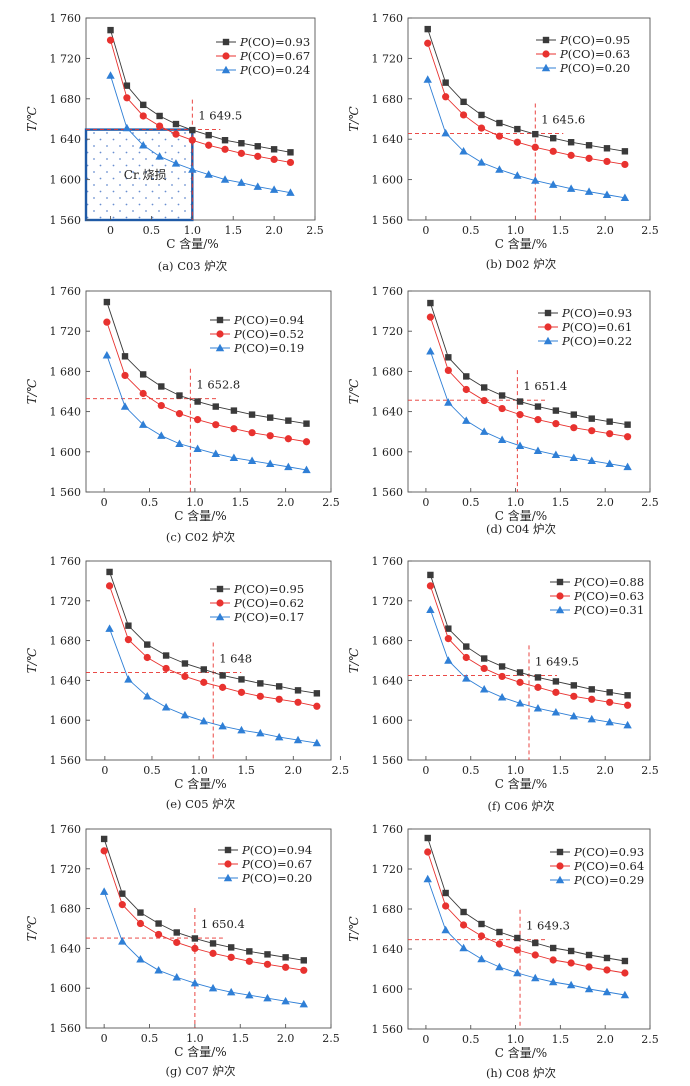 The height and width of the screenshot is (1086, 690). What do you see at coordinates (545, 386) in the screenshot?
I see `critical-point-label: 1 651.4` at bounding box center [545, 386].